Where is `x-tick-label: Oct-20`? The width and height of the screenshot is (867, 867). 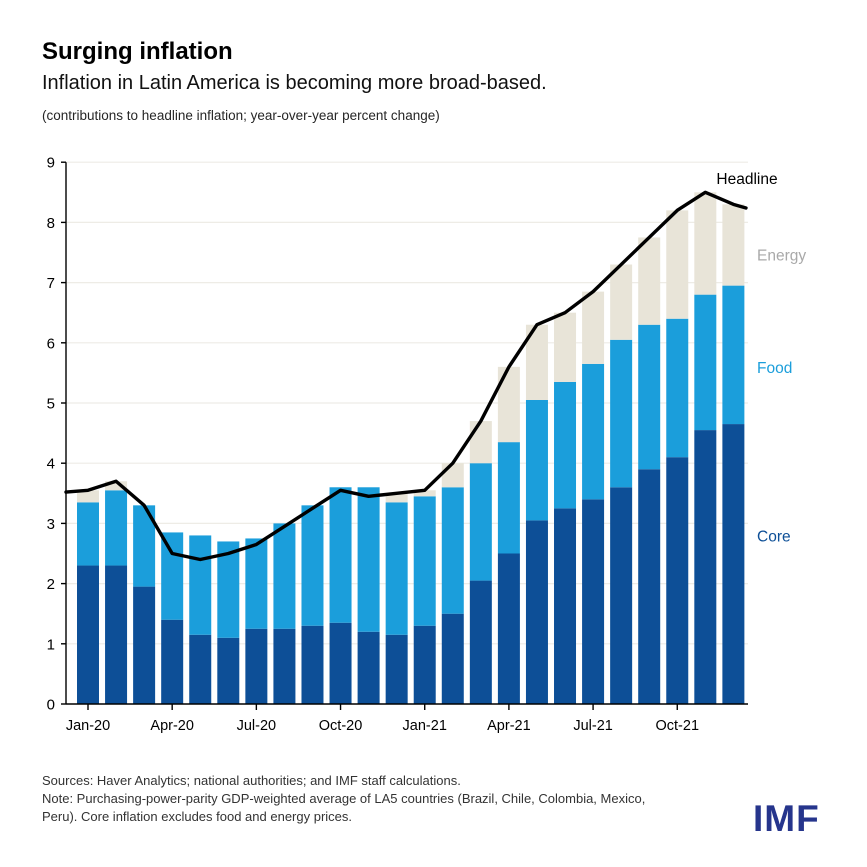
x-tick-label: Oct-20 is located at coordinates (341, 726).